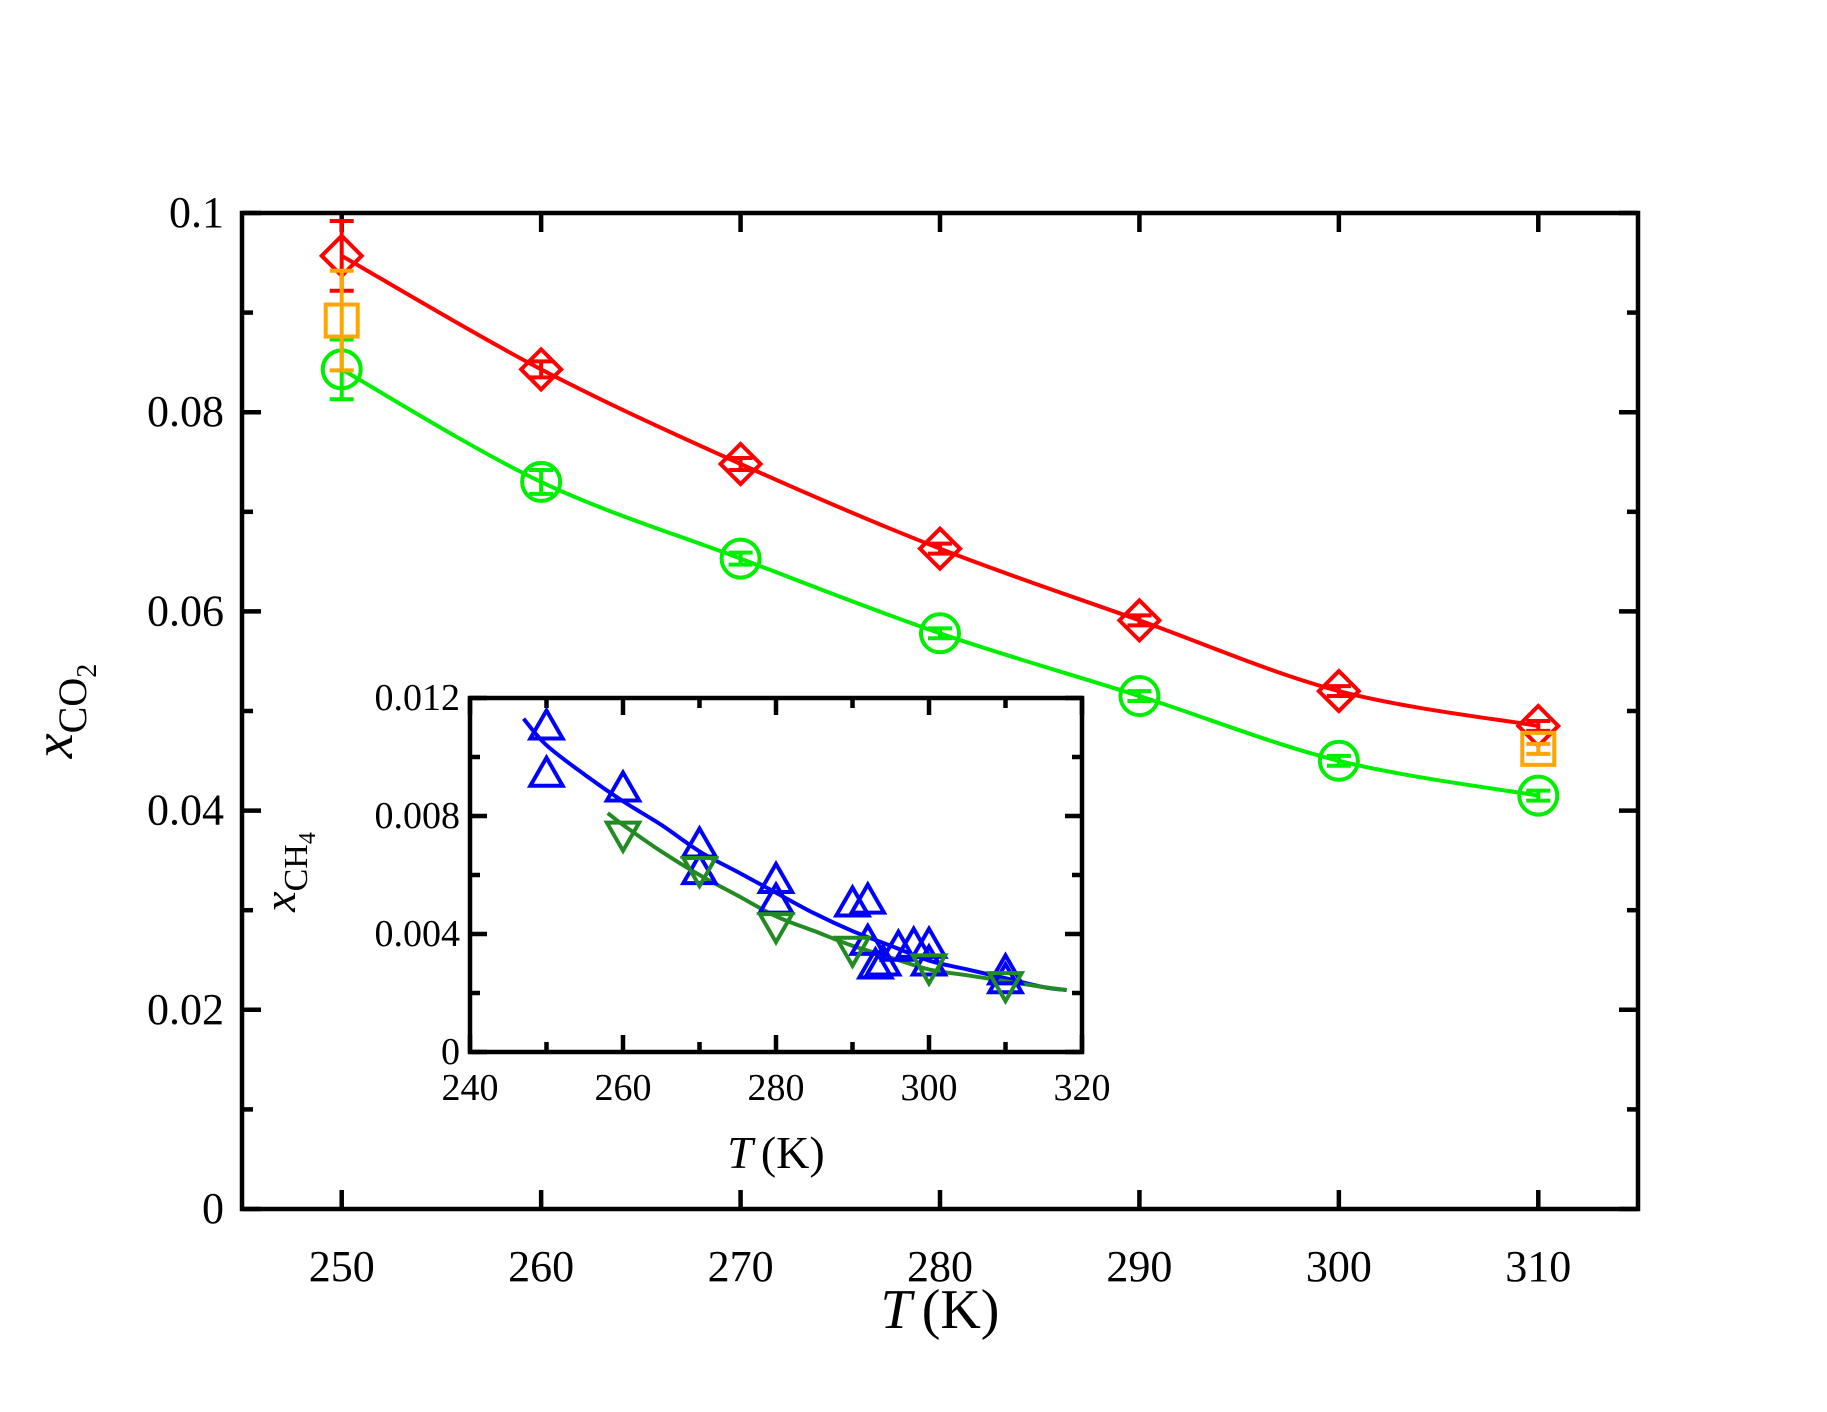 This screenshot has width=1827, height=1412. What do you see at coordinates (342, 1266) in the screenshot?
I see `main-xtick-label: 250` at bounding box center [342, 1266].